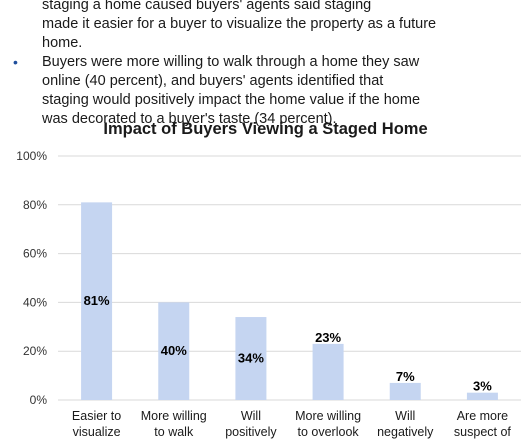  What do you see at coordinates (482, 416) in the screenshot?
I see `x-category-label: Are more` at bounding box center [482, 416].